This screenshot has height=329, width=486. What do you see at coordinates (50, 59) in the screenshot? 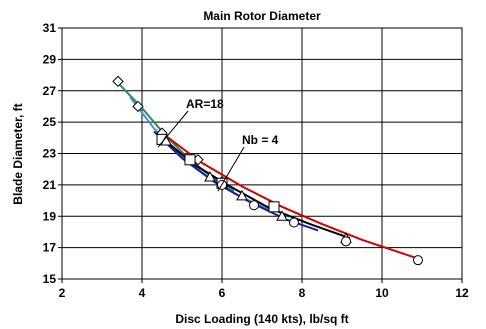
I see `y-tick-label: 29` at bounding box center [50, 59].